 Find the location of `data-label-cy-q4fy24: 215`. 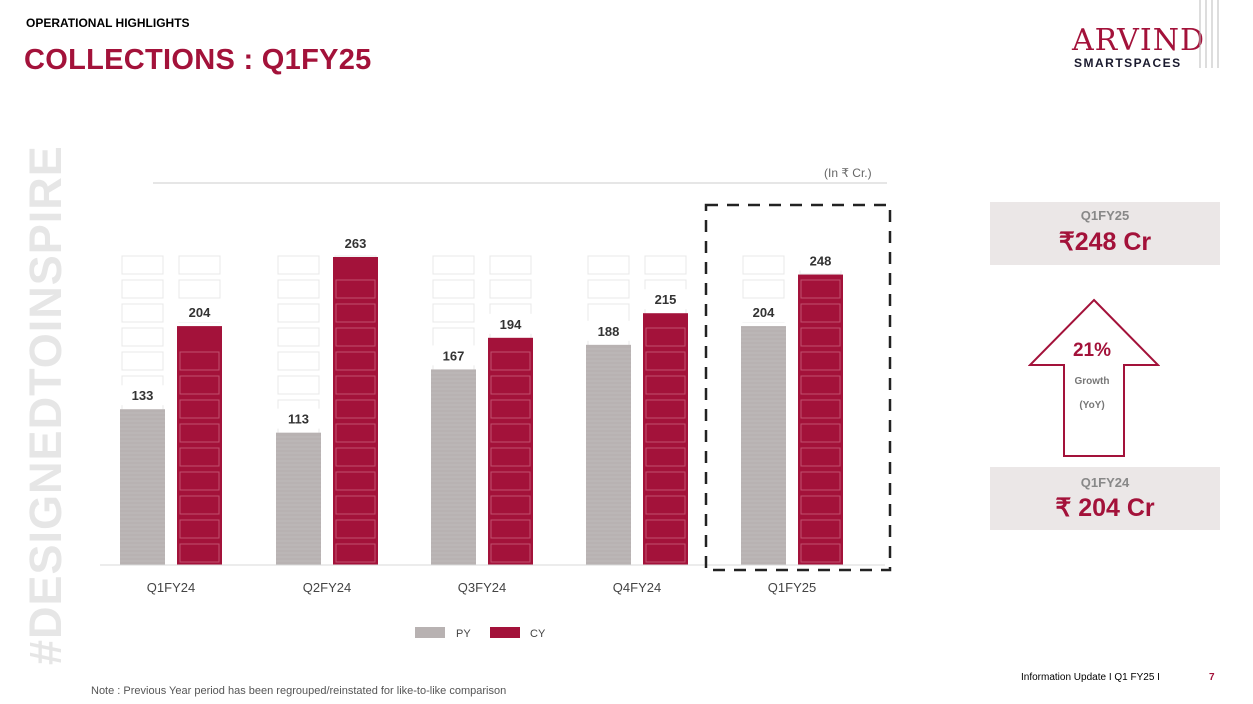

data-label-cy-q4fy24: 215 is located at coordinates (666, 299).